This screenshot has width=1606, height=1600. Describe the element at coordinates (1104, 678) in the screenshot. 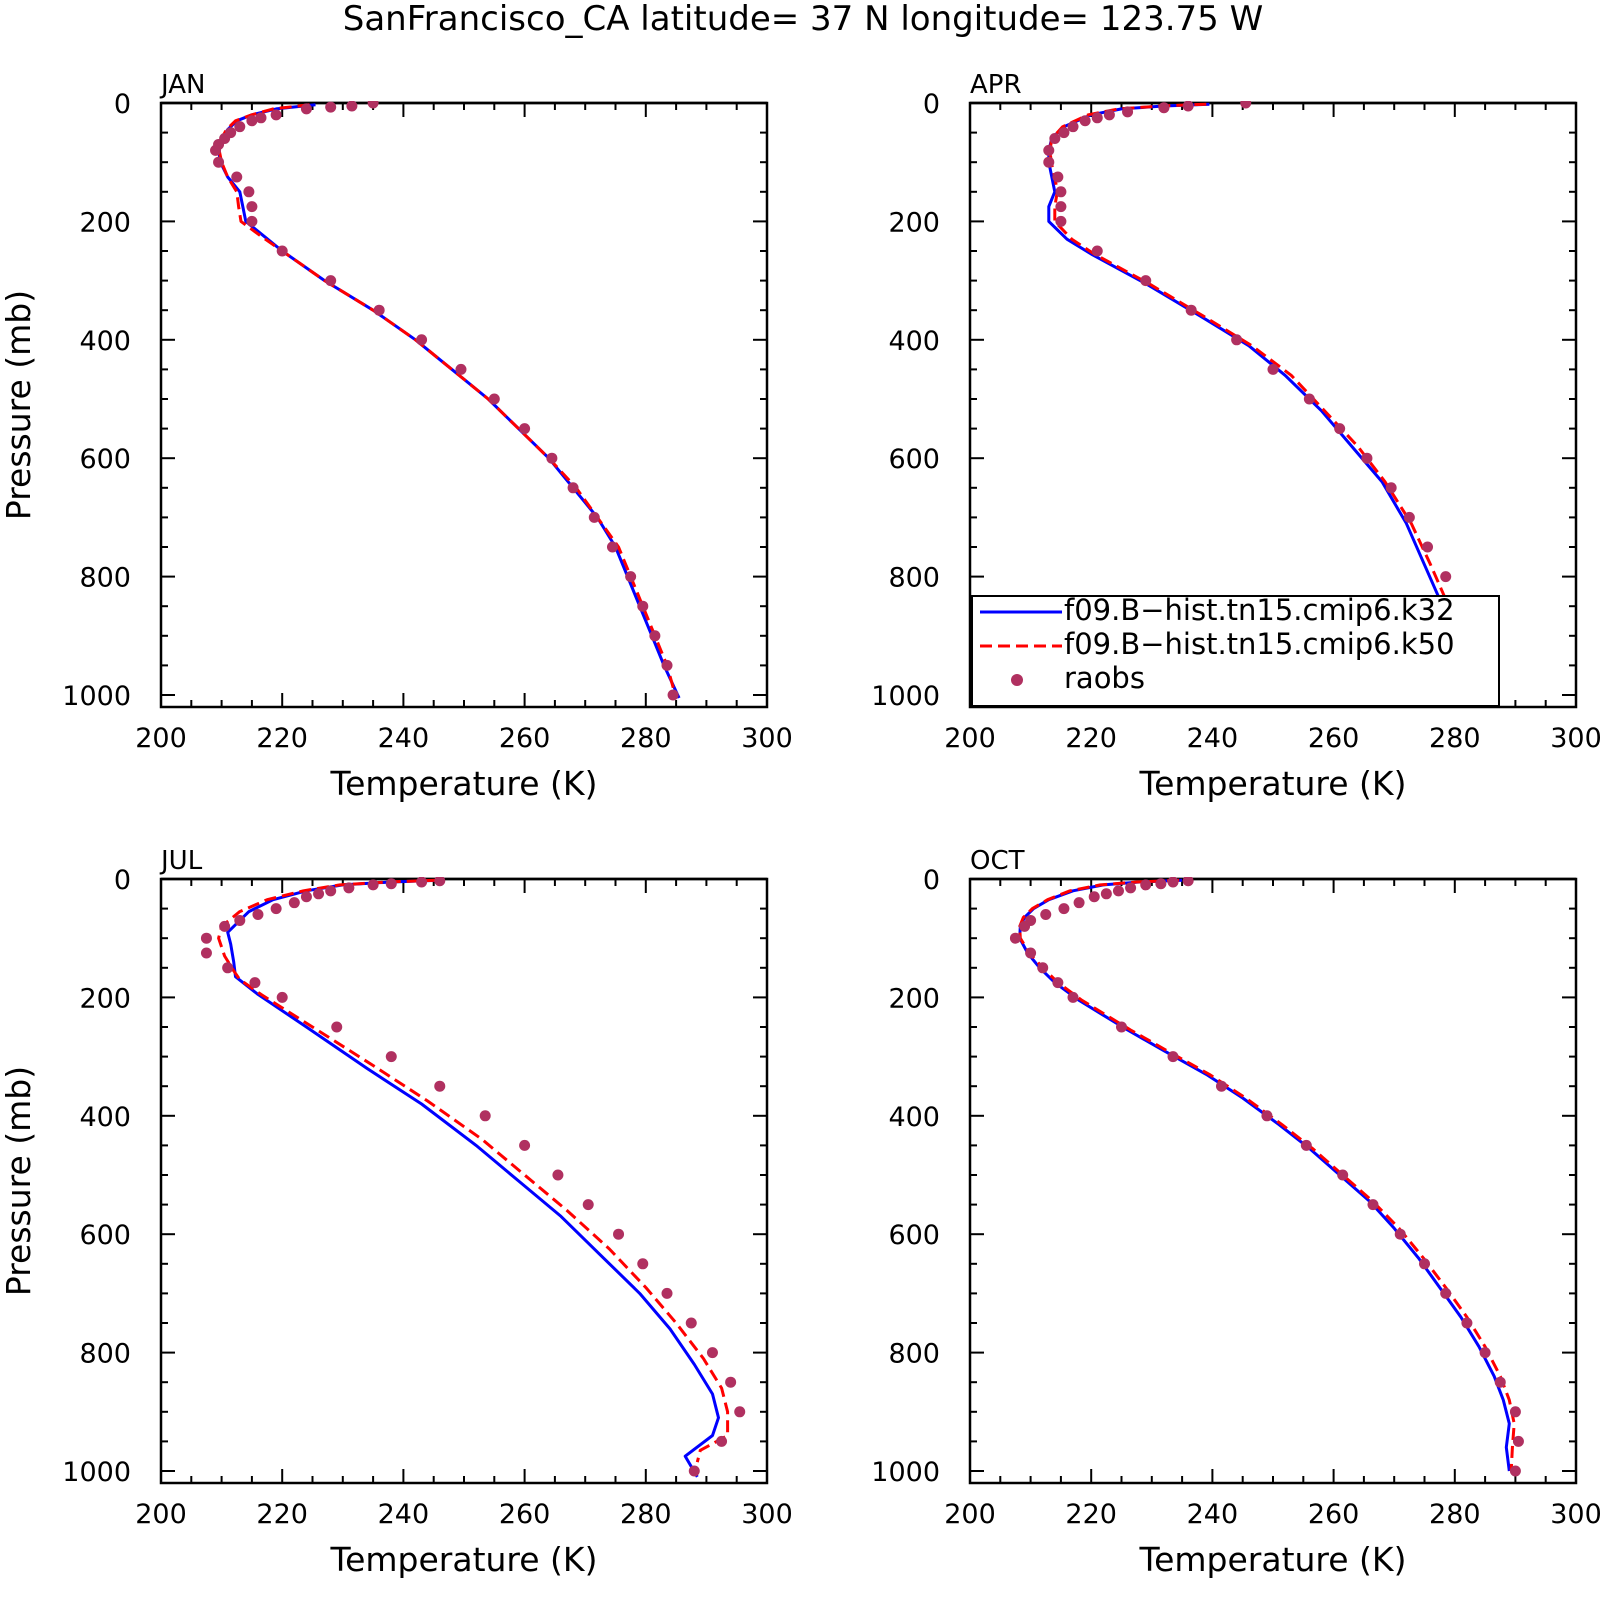

I see `legend-raobs-label: raobs` at that location.